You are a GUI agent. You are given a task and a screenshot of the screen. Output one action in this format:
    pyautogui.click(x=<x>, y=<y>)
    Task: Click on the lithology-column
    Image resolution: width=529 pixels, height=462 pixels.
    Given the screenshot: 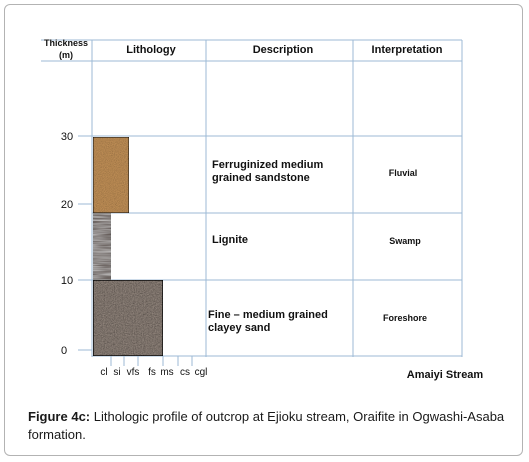 What is the action you would take?
    pyautogui.click(x=128, y=246)
    